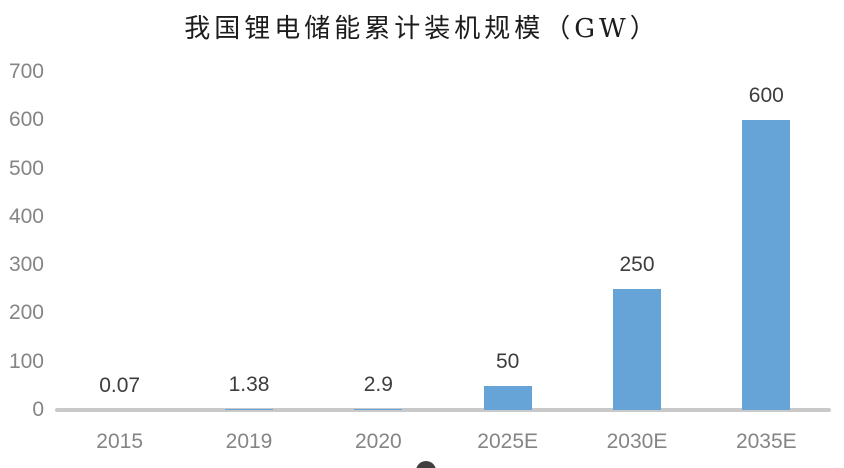  I want to click on value-label-2019: 1.38, so click(249, 385).